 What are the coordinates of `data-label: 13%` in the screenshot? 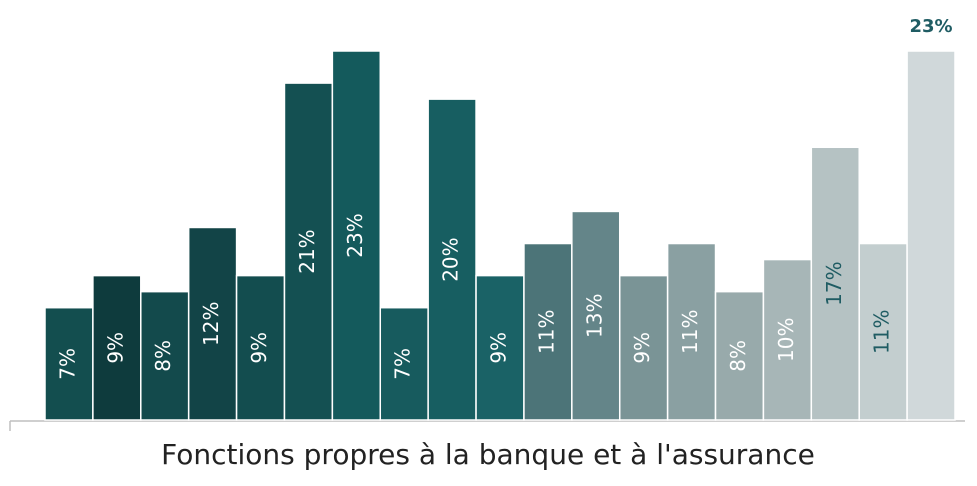 It's located at (594, 315).